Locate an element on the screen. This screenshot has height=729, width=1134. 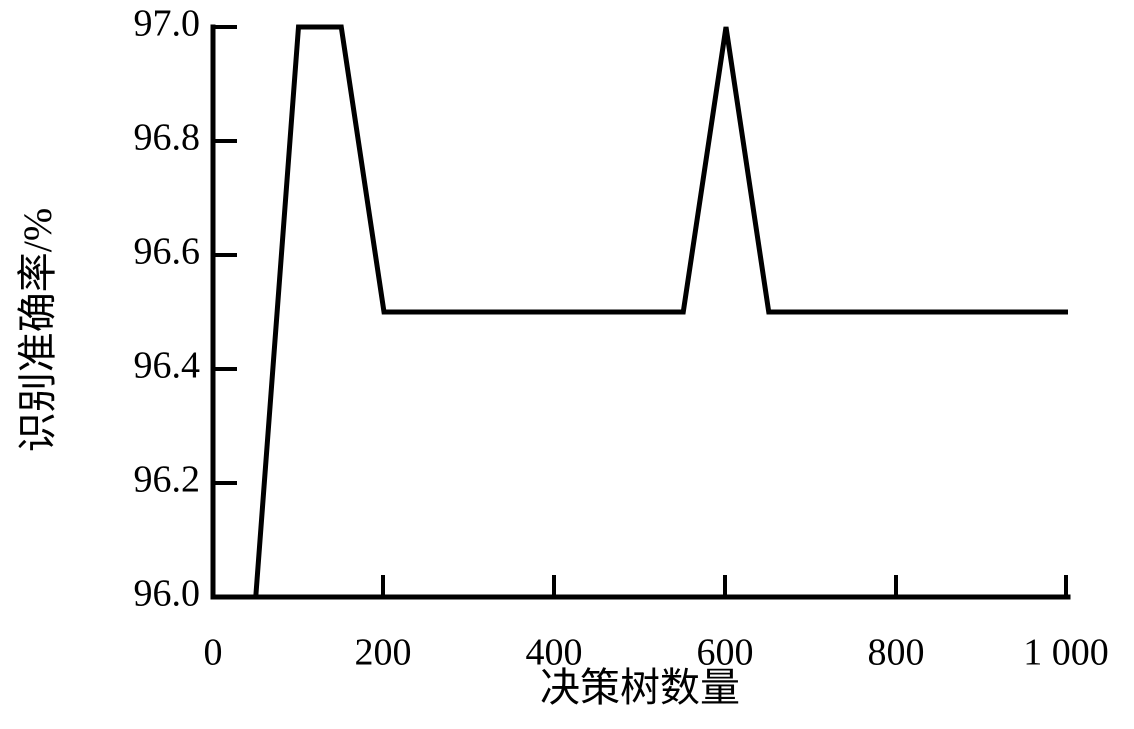
y-tick-label: 96.2 is located at coordinates (167, 480).